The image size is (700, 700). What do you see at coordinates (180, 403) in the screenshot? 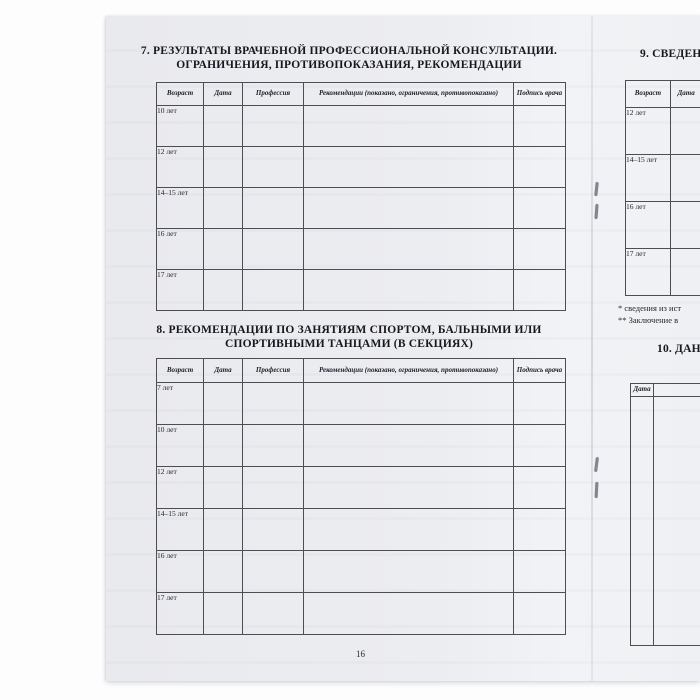
I see `age-cell: 7 лет` at bounding box center [180, 403].